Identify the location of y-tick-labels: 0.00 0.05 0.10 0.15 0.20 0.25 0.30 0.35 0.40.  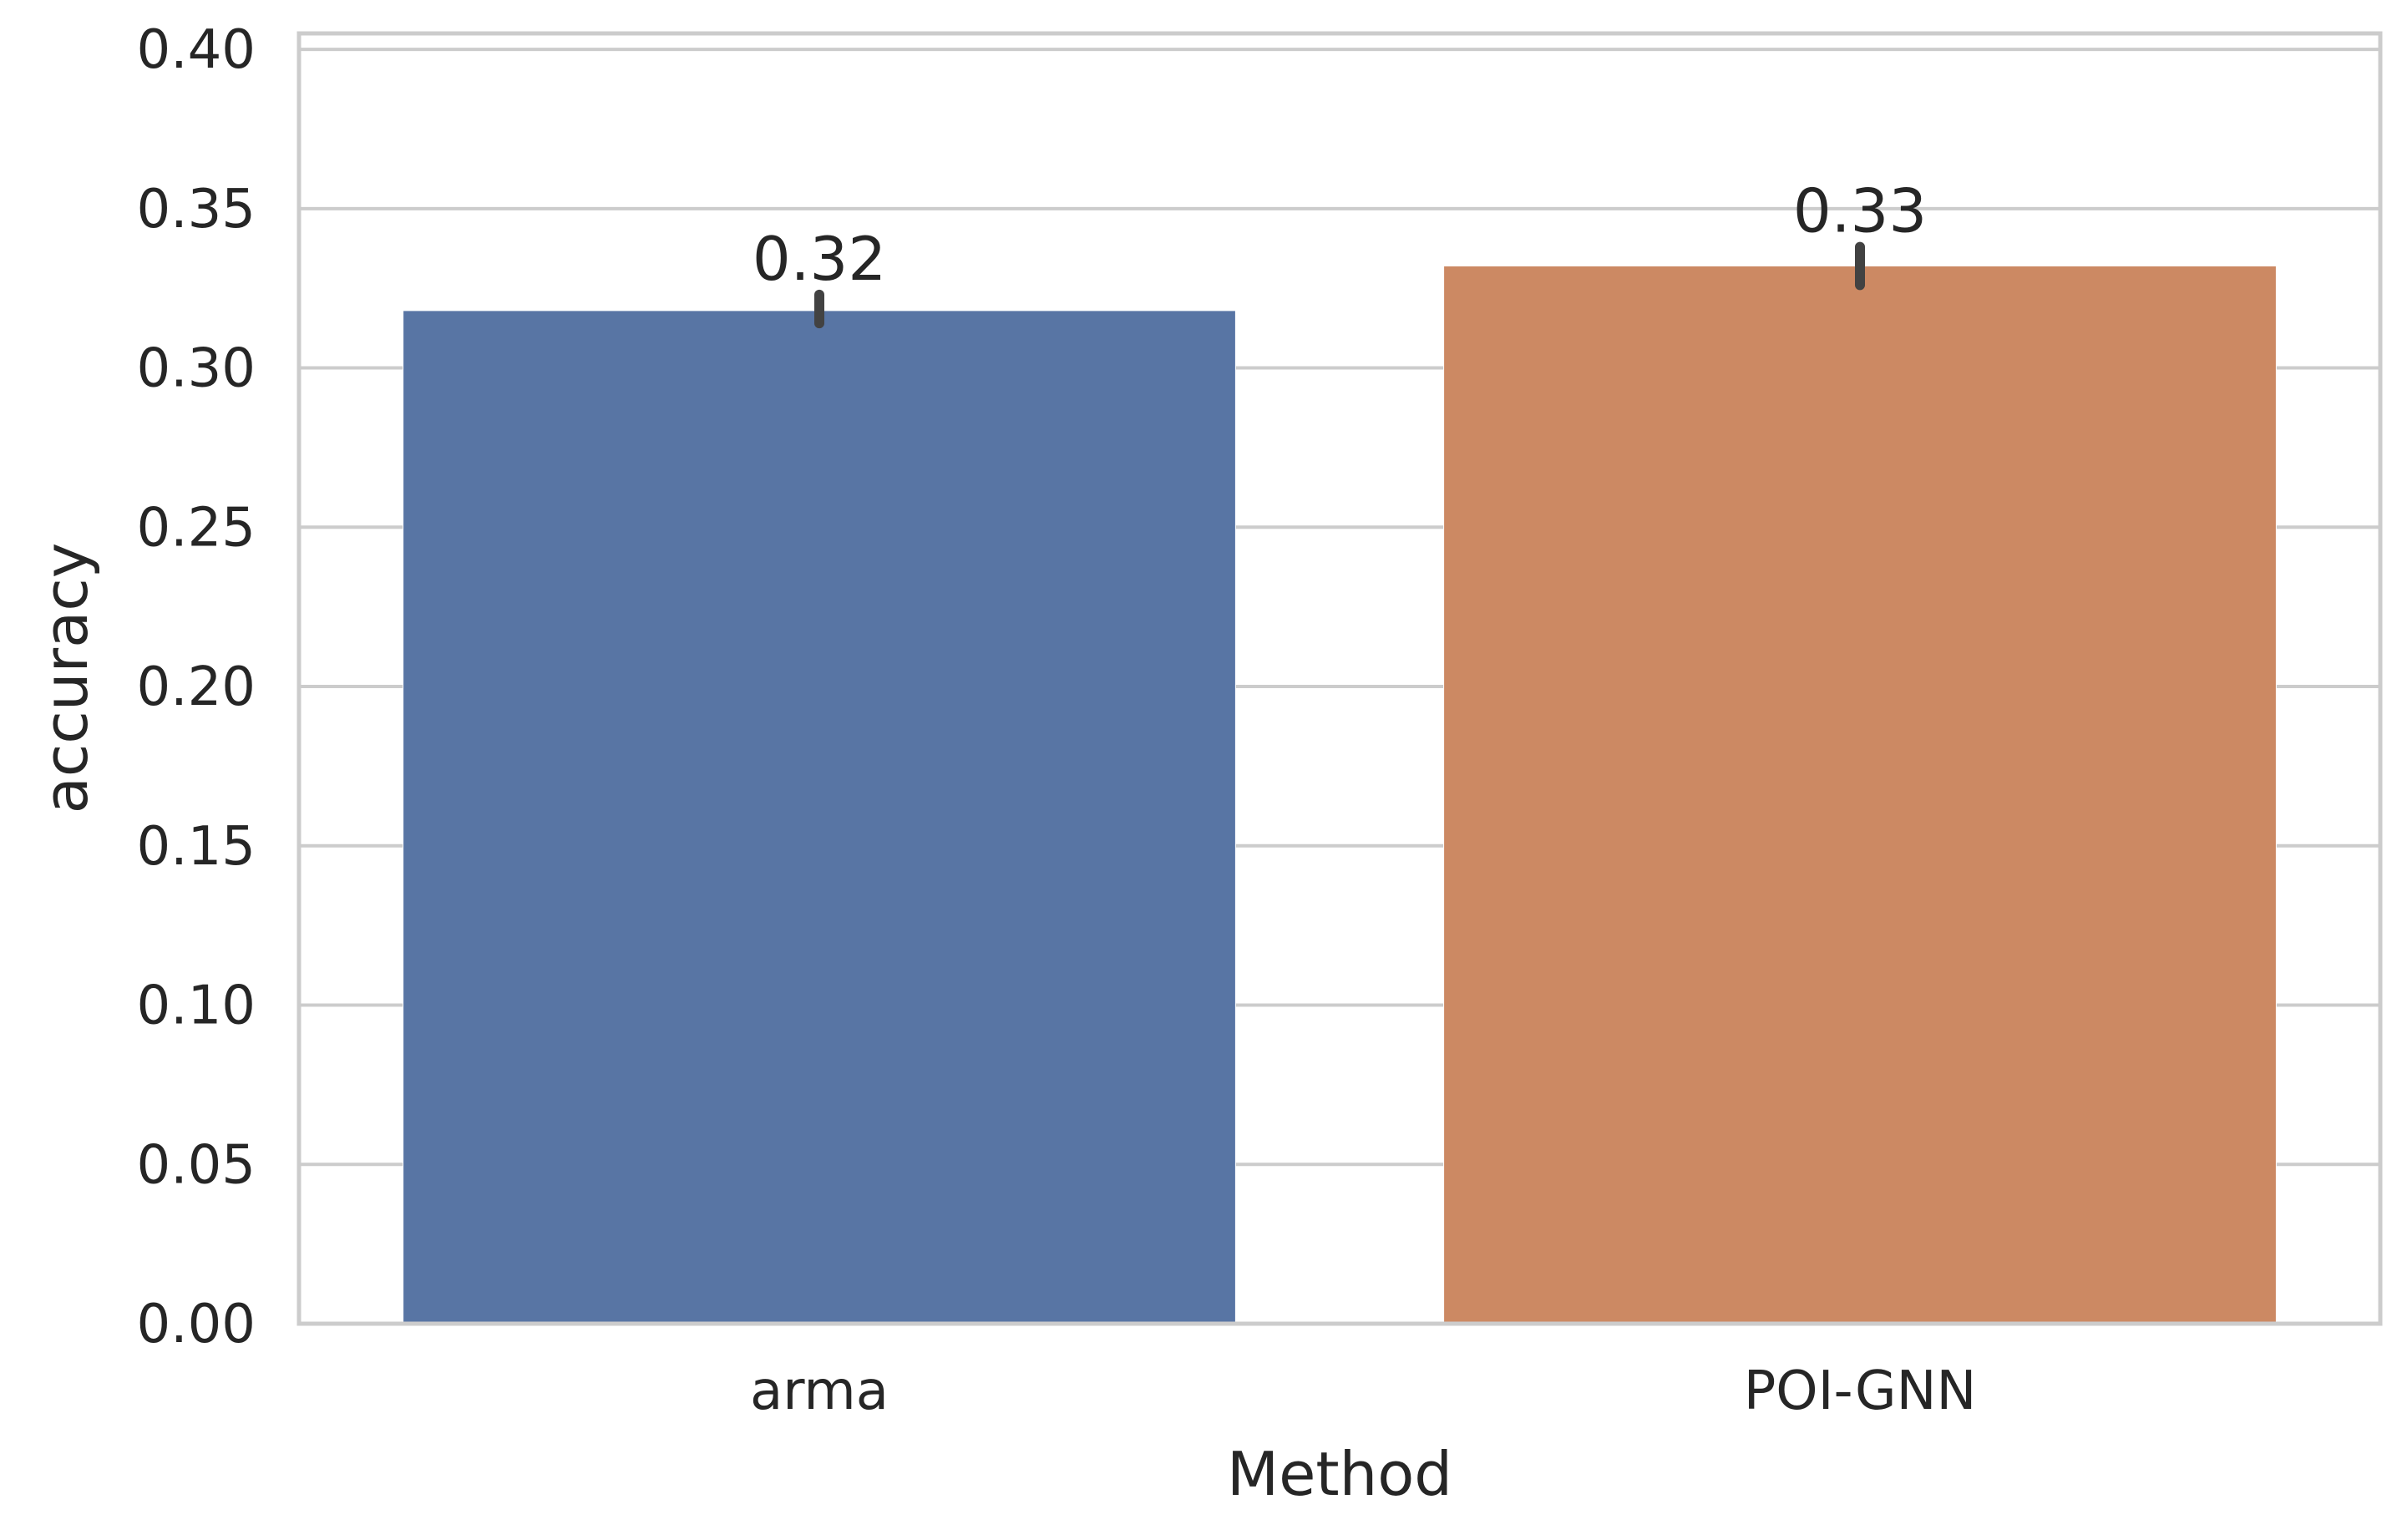
(196, 687).